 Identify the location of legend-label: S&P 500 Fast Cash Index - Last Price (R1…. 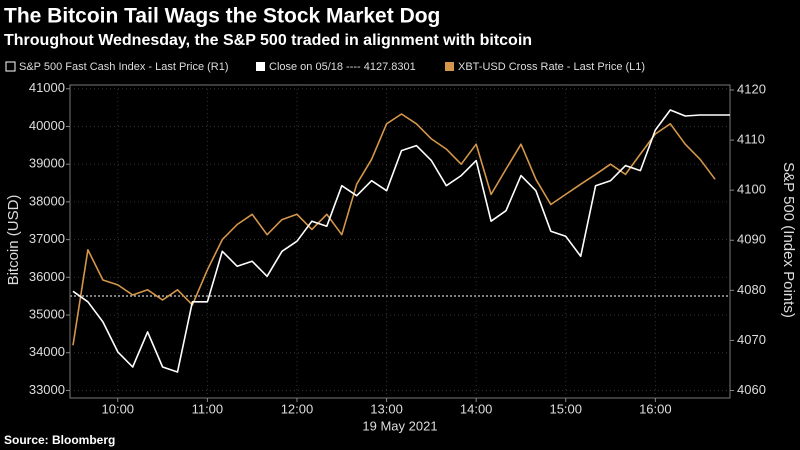
(124, 67).